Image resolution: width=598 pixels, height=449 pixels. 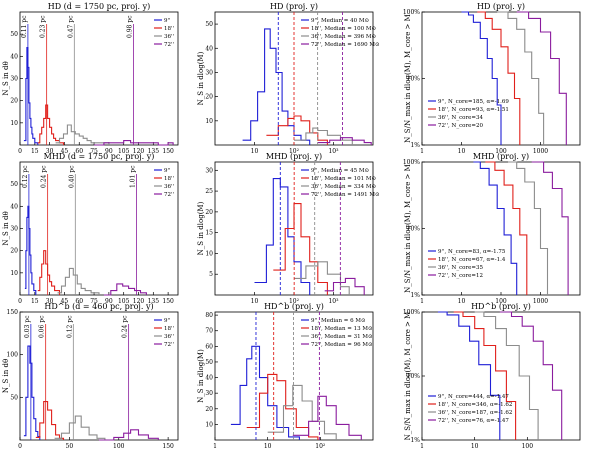 I want to click on y-tick-label: 70, so click(x=209, y=331).